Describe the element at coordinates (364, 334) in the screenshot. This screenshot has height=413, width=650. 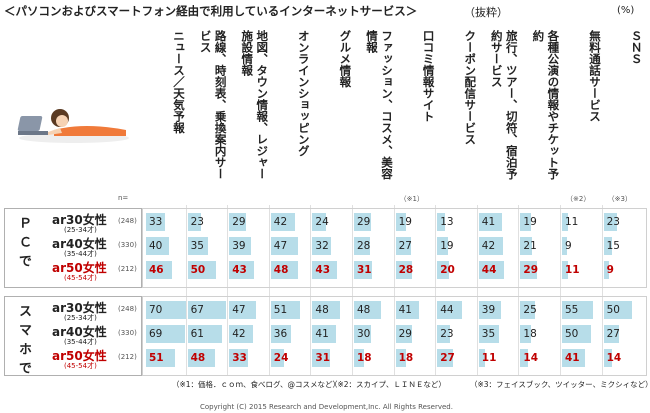
I see `value-label: 30` at that location.